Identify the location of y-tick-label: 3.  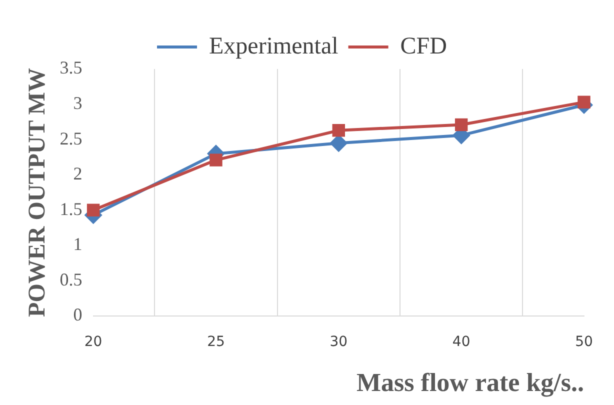
(77, 103).